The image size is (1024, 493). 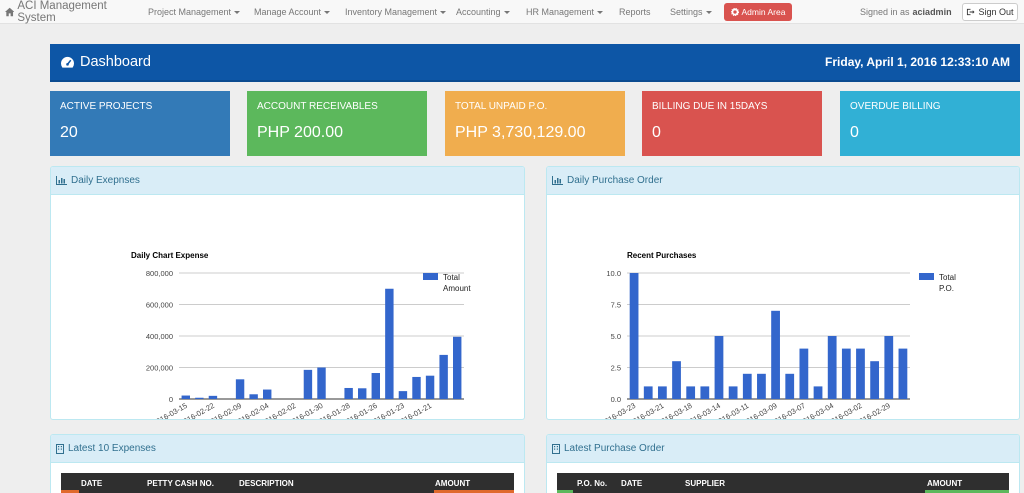 I want to click on nav-accounting: Accounting, so click(x=483, y=12).